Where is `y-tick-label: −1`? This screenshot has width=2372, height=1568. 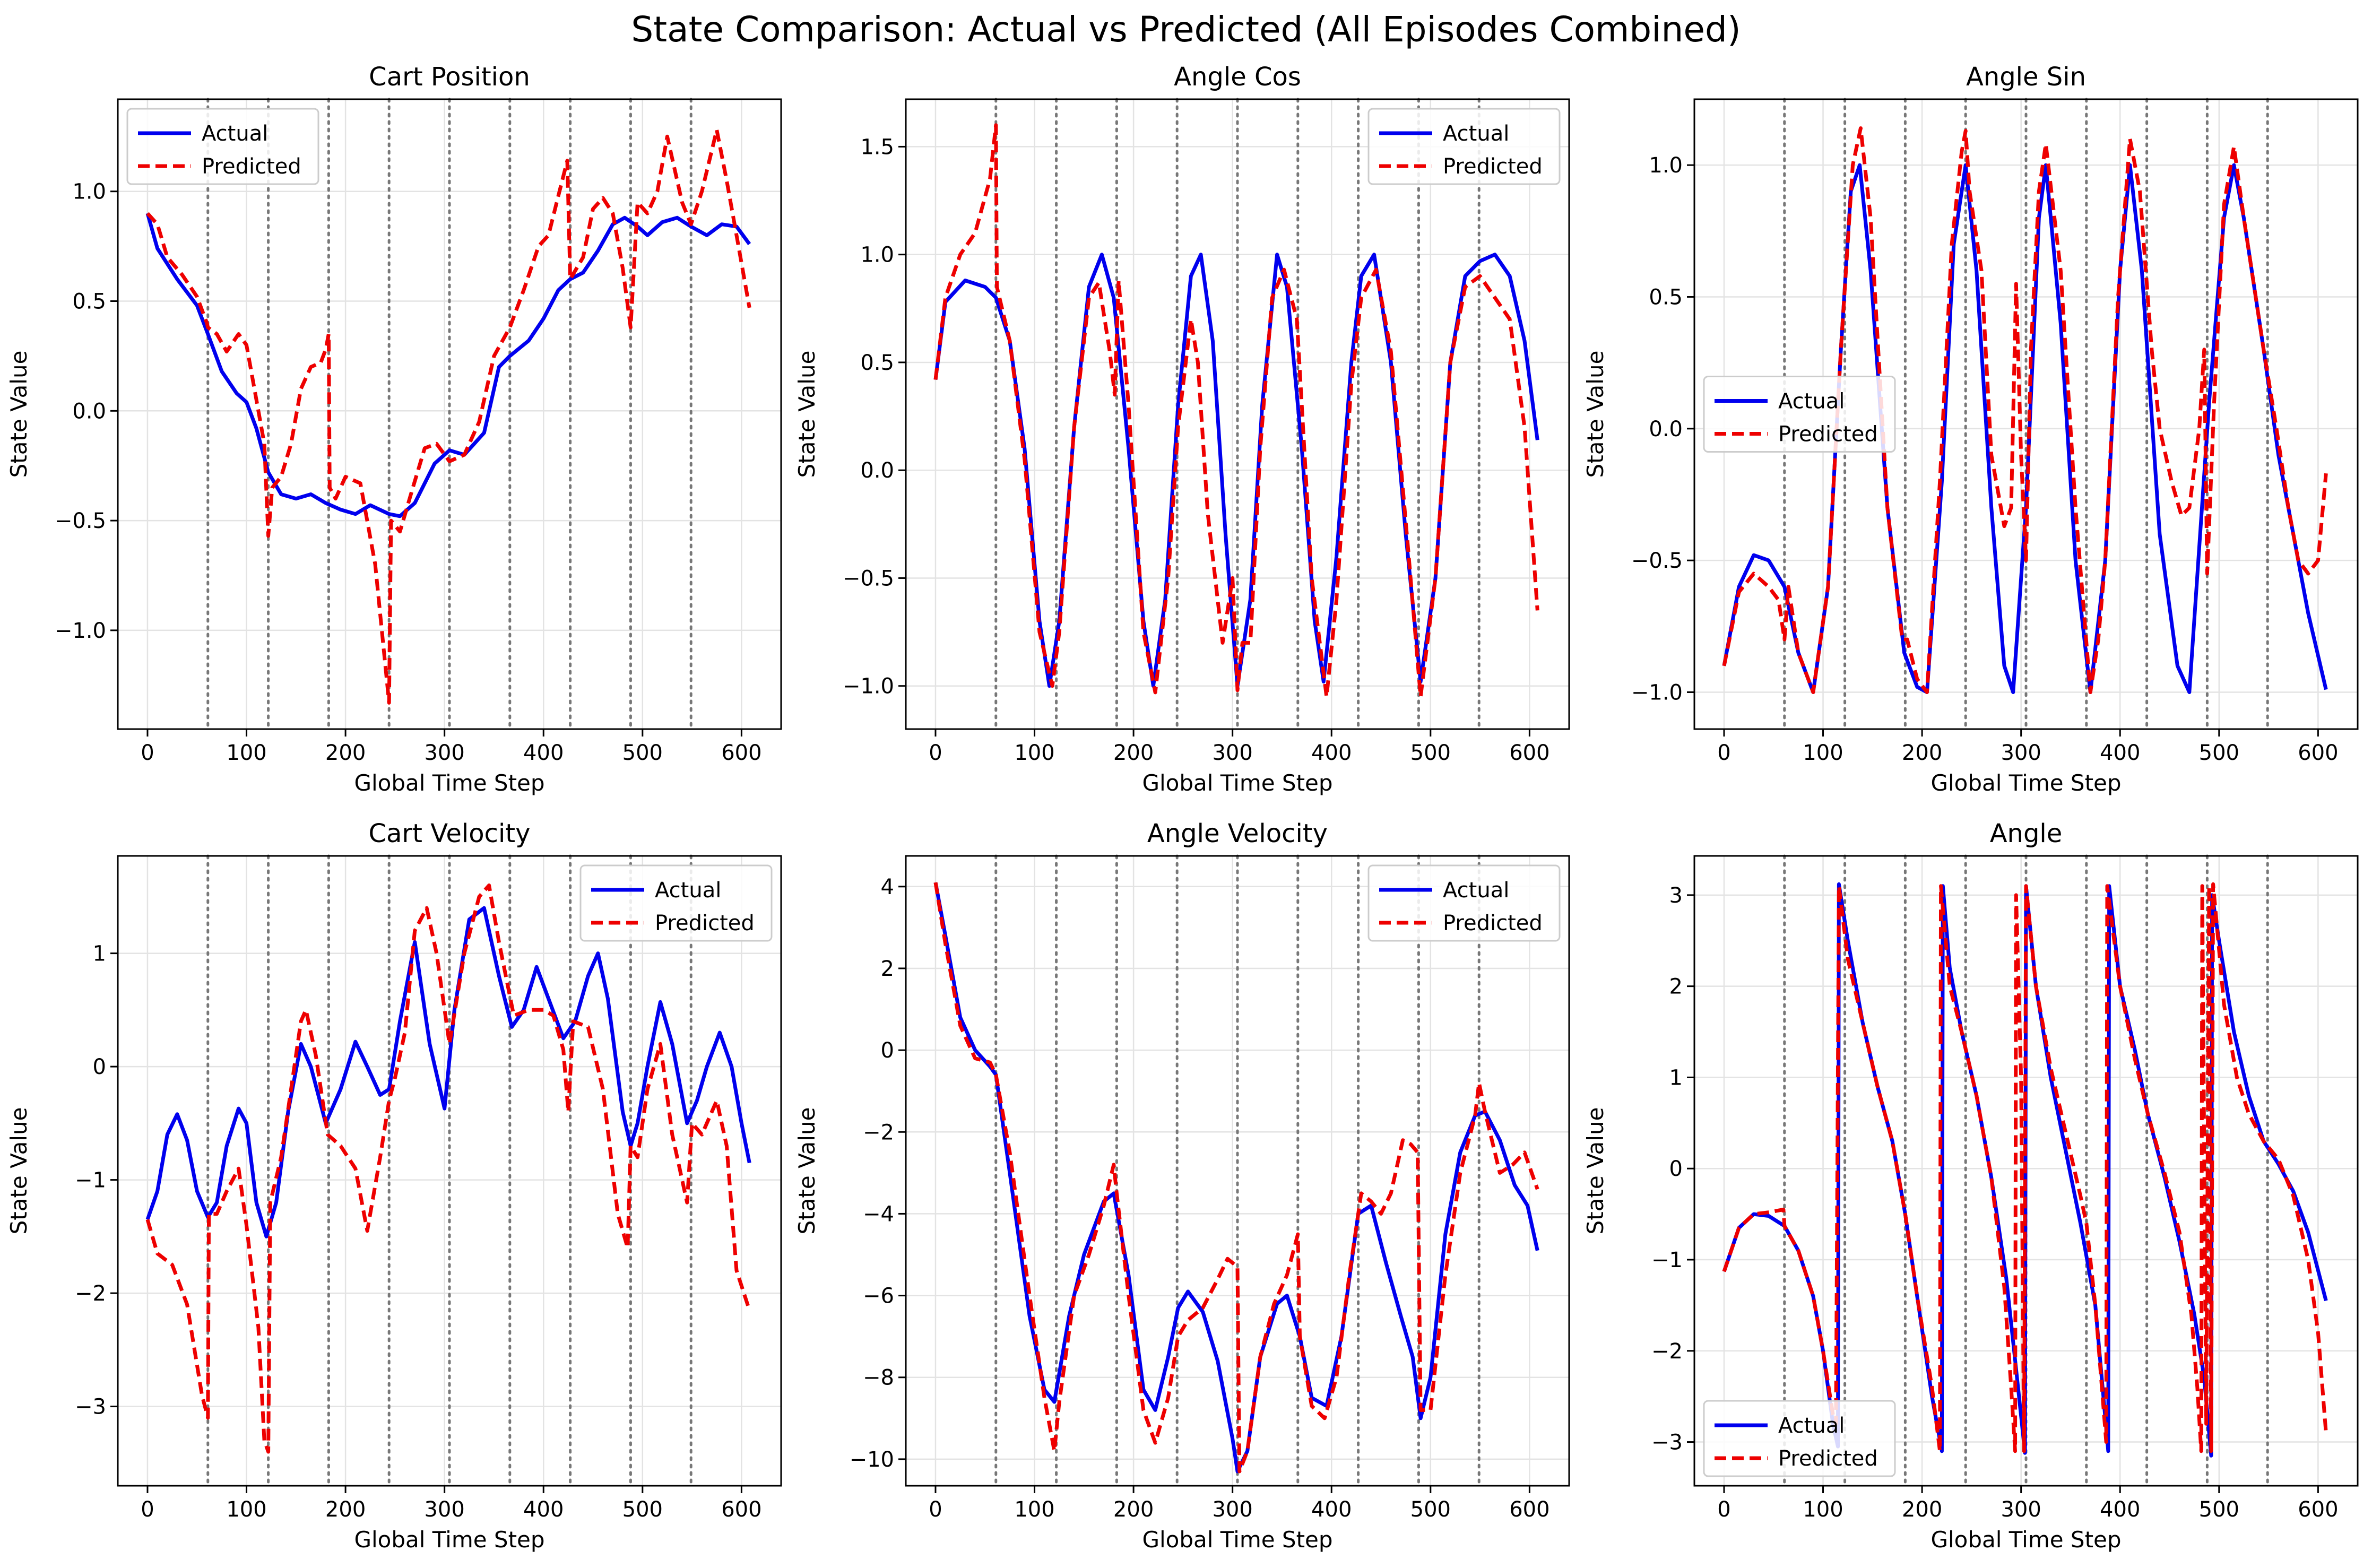 y-tick-label: −1 is located at coordinates (1667, 1260).